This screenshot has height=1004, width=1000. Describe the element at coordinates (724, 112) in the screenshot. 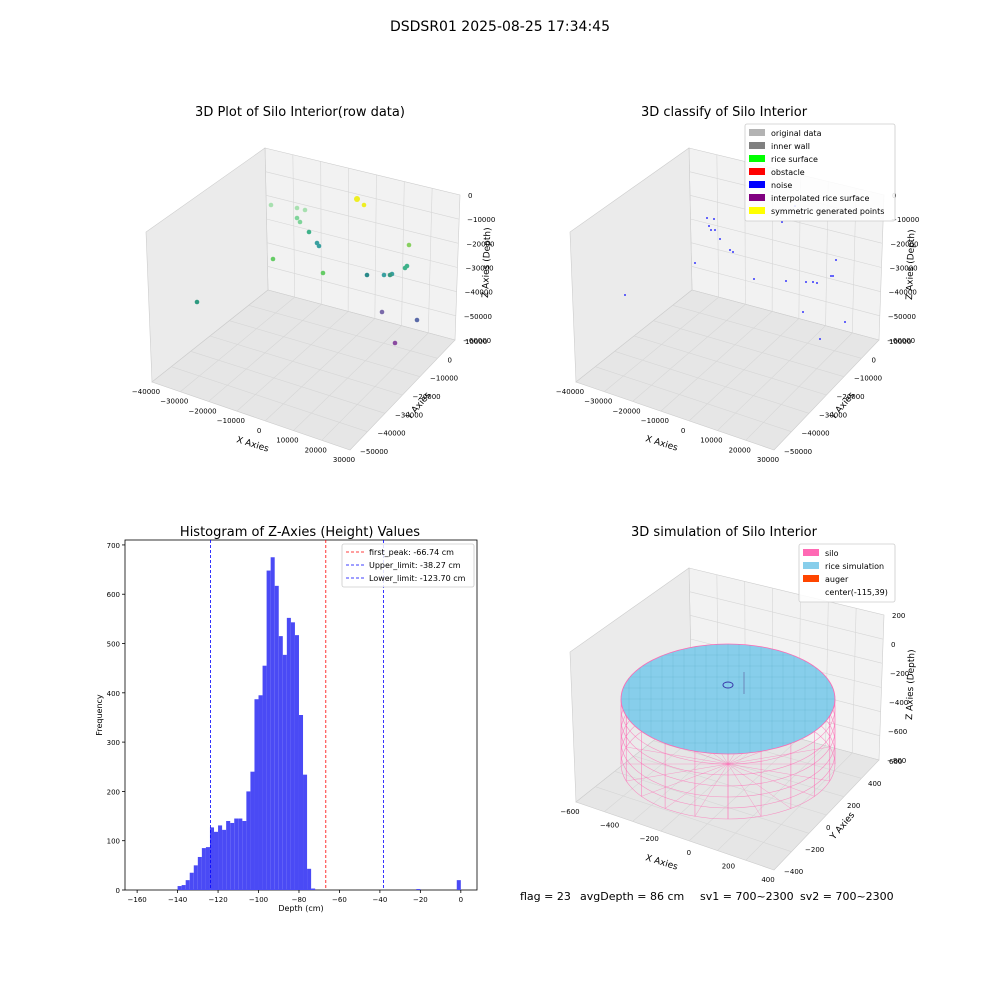

I see `chart-title-classify: 3D classify of Silo Interior` at that location.